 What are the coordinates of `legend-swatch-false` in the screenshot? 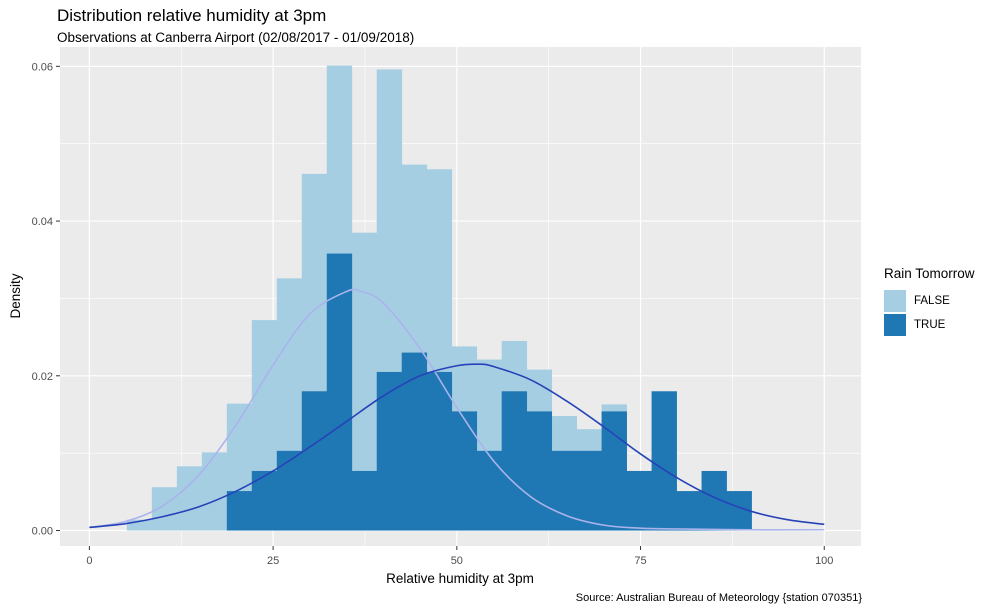 It's located at (895, 301).